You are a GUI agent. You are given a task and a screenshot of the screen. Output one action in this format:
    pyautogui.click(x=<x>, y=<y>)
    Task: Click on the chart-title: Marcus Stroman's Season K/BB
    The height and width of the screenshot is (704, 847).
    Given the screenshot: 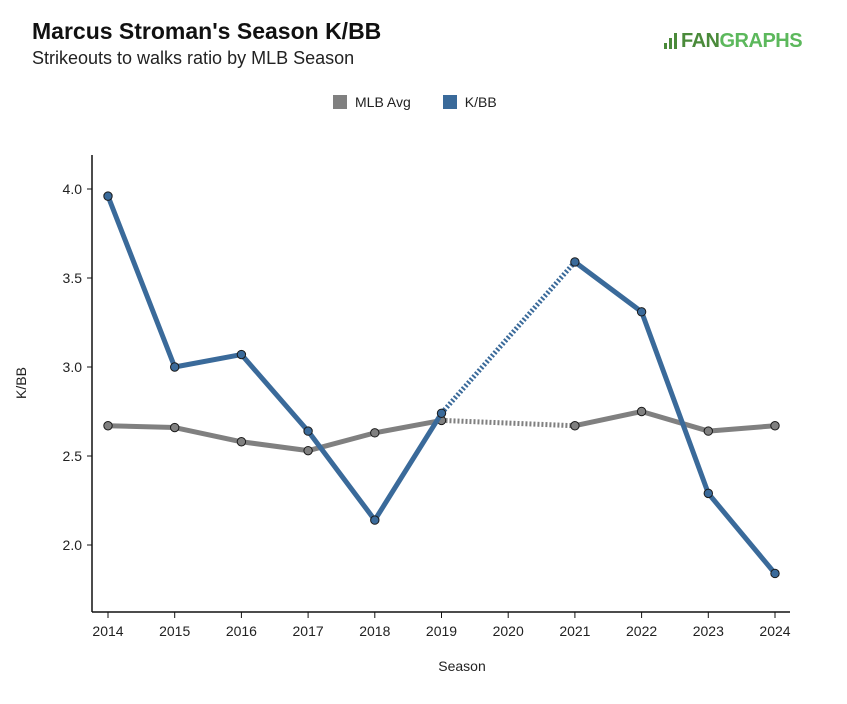 What is the action you would take?
    pyautogui.click(x=207, y=31)
    